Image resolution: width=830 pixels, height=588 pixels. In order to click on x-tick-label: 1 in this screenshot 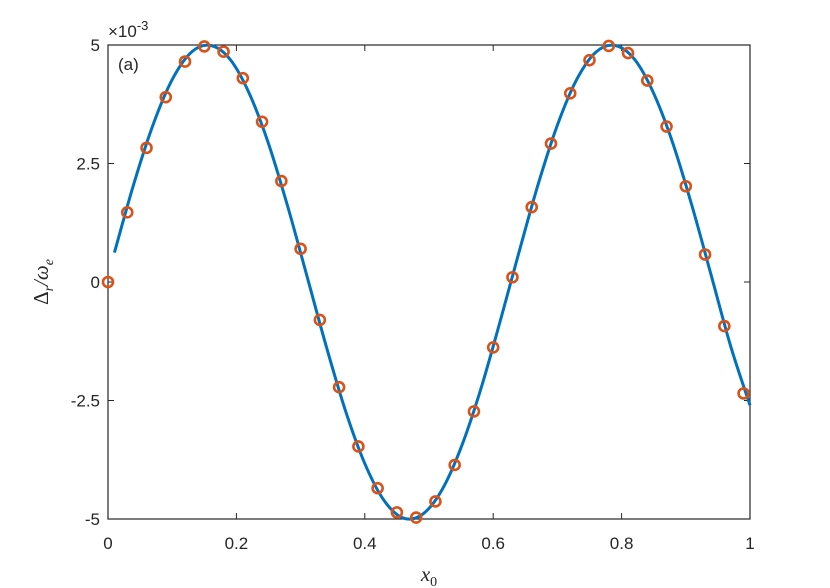, I will do `click(749, 543)`.